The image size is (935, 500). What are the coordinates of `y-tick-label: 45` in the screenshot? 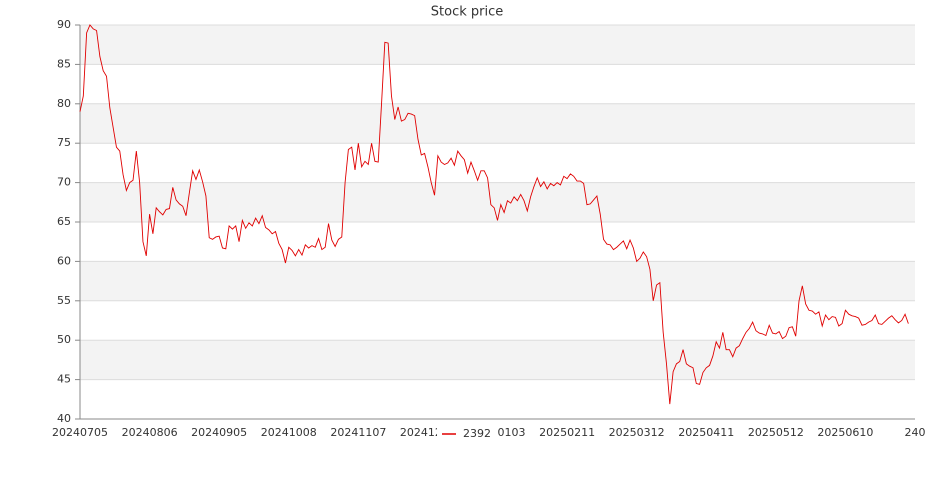 It's located at (64, 379).